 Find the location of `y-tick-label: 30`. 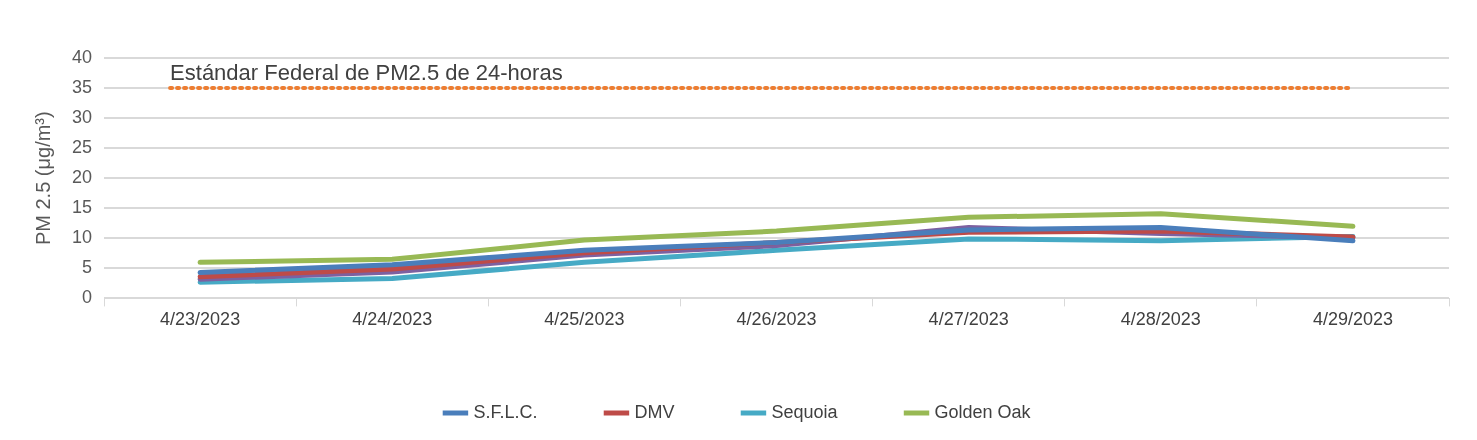

y-tick-label: 30 is located at coordinates (82, 117).